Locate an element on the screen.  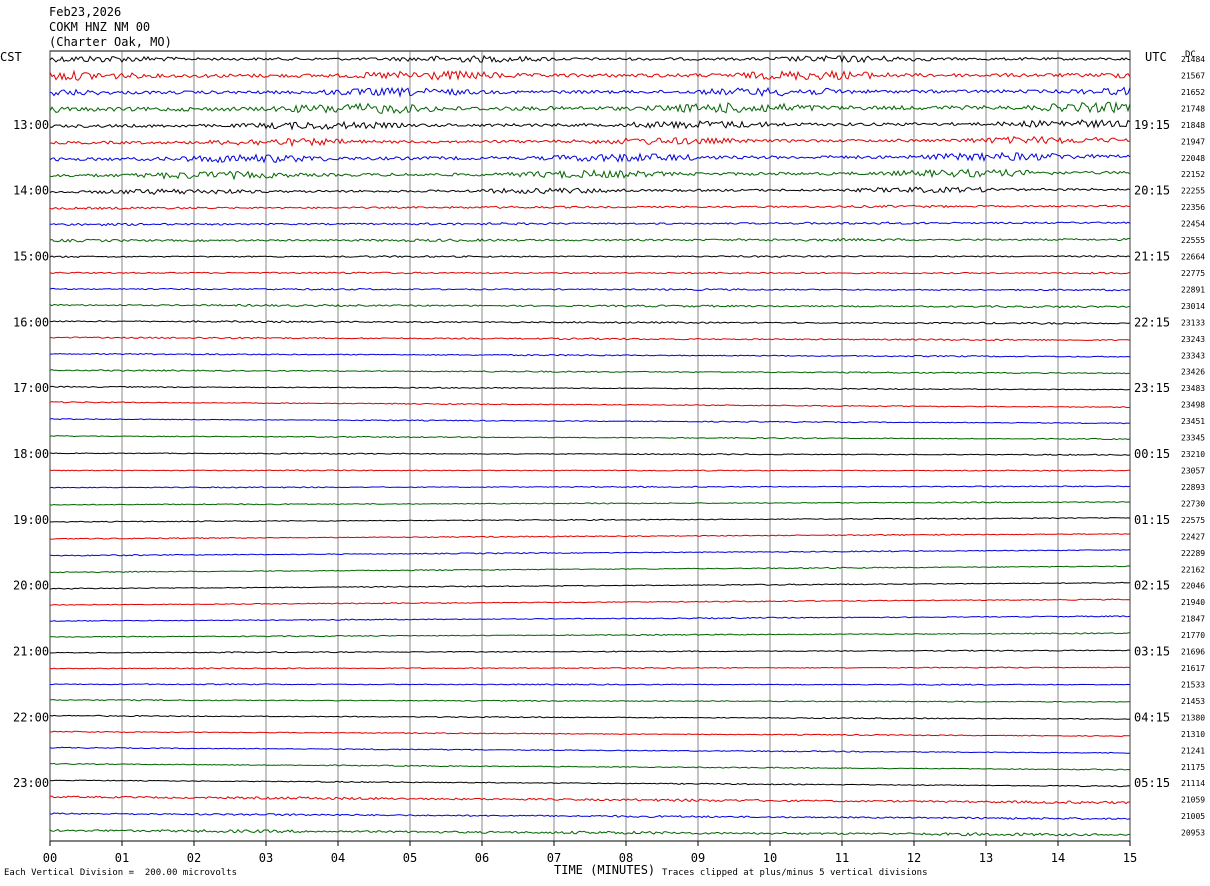
dc-value-label: 21848 is located at coordinates (1193, 125).